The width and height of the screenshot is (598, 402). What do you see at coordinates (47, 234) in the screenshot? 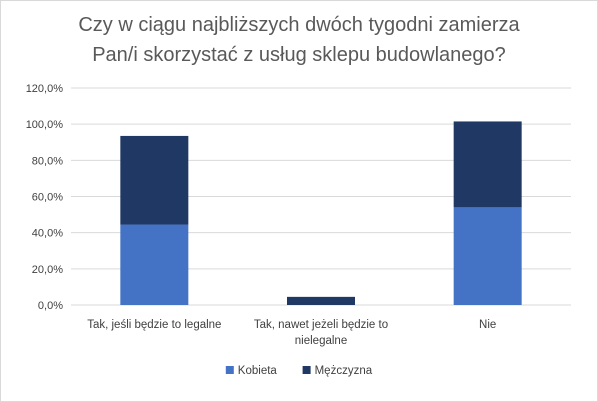
I see `y-tick-label: 40,0%` at bounding box center [47, 234].